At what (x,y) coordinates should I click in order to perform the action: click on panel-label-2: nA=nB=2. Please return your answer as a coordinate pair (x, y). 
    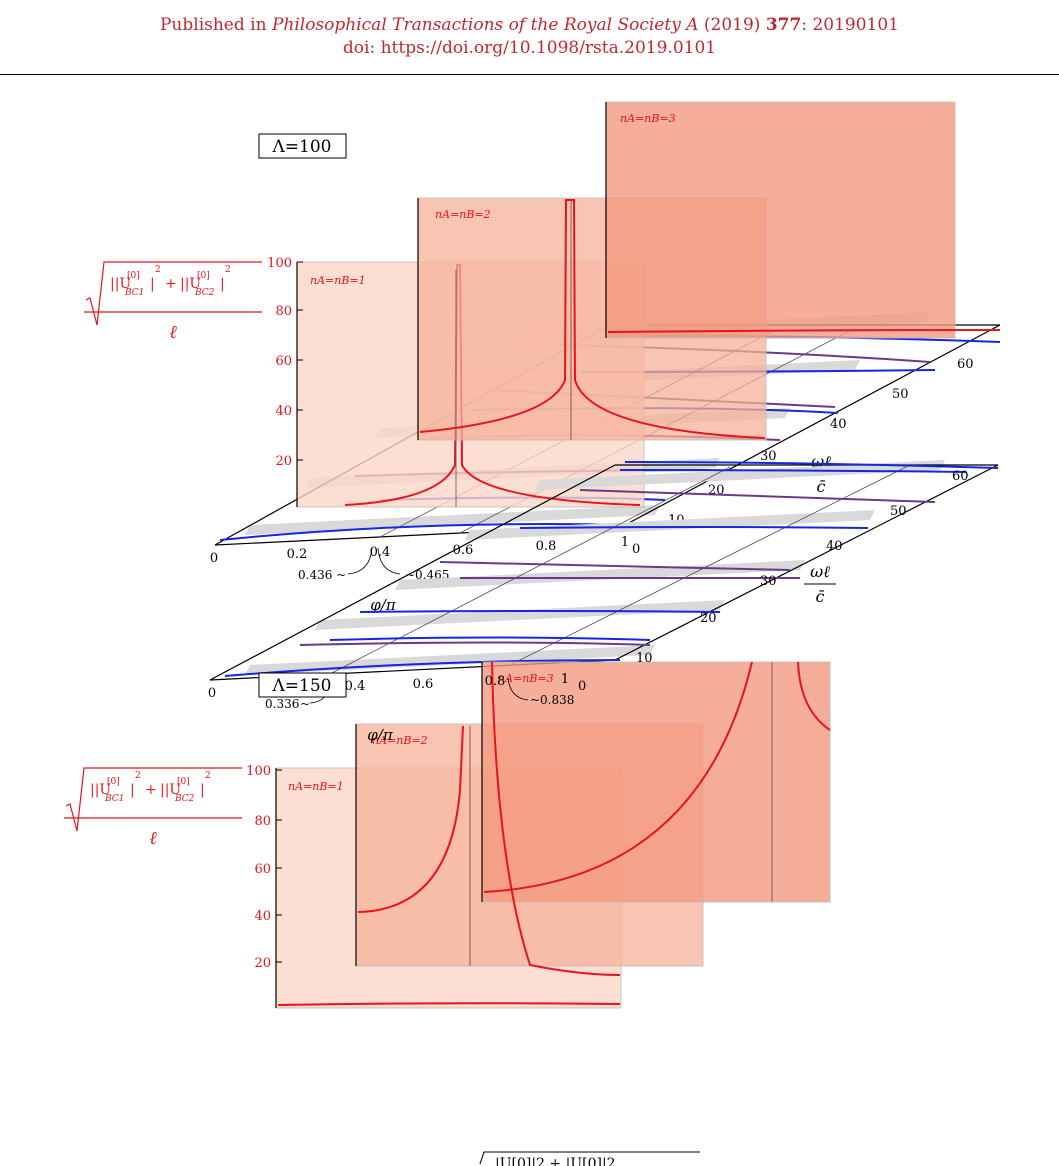
    Looking at the image, I should click on (463, 214).